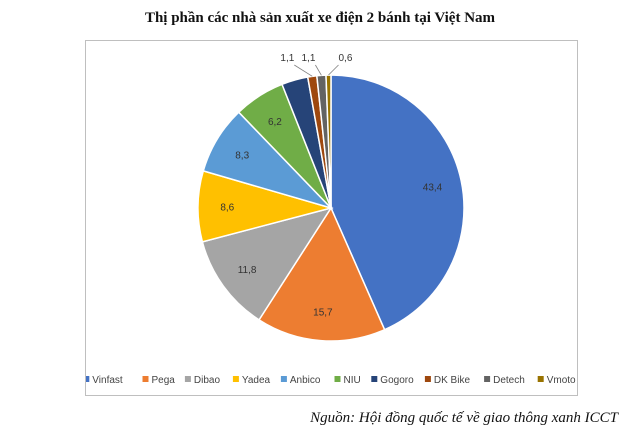  What do you see at coordinates (107, 380) in the screenshot?
I see `legend-label-vinfast: Vinfast` at bounding box center [107, 380].